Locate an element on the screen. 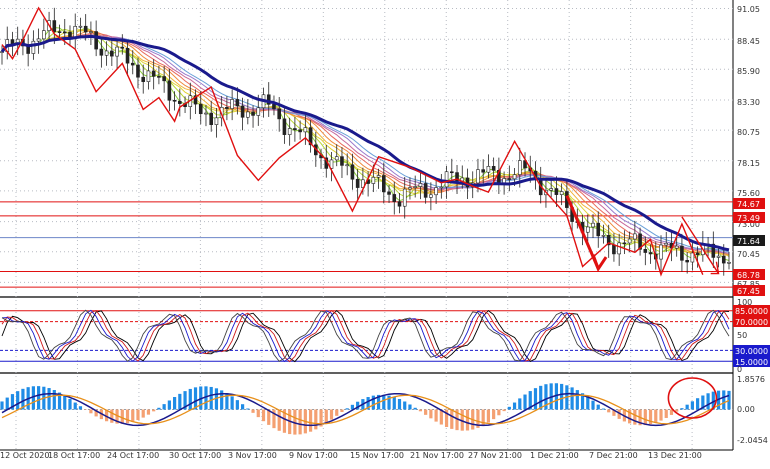 Image resolution: width=770 pixels, height=469 pixels. price-tick-label: 83.30 is located at coordinates (748, 102).